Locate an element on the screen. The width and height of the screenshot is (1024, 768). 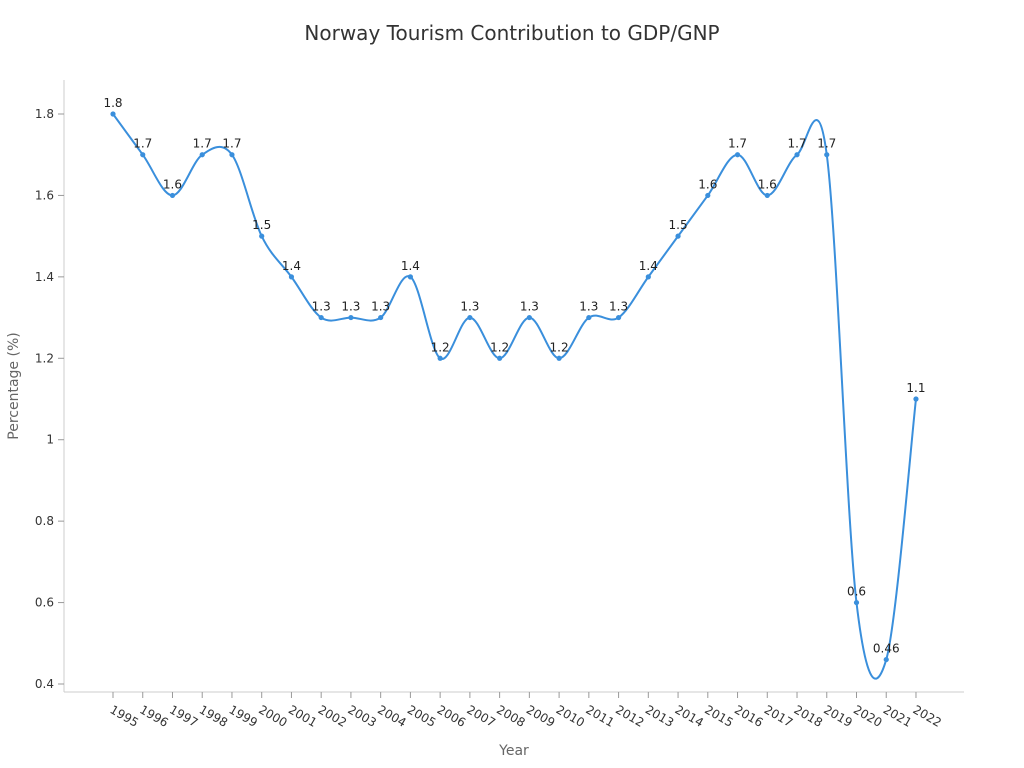
x-tick-label: 2012 is located at coordinates (629, 715).